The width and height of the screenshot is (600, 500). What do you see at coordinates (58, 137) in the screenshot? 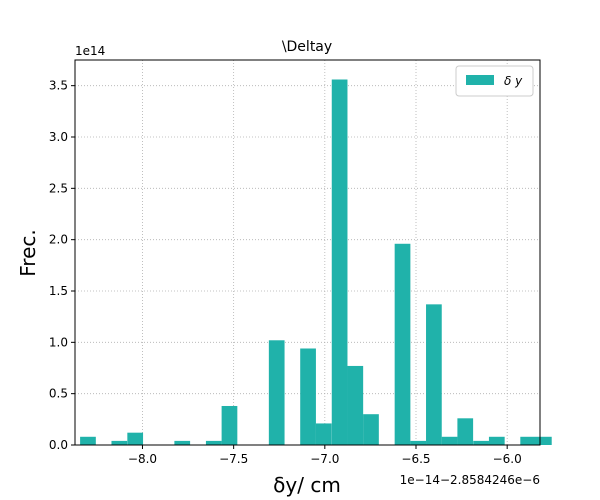
I see `y-tick-label: 3.0` at bounding box center [58, 137].